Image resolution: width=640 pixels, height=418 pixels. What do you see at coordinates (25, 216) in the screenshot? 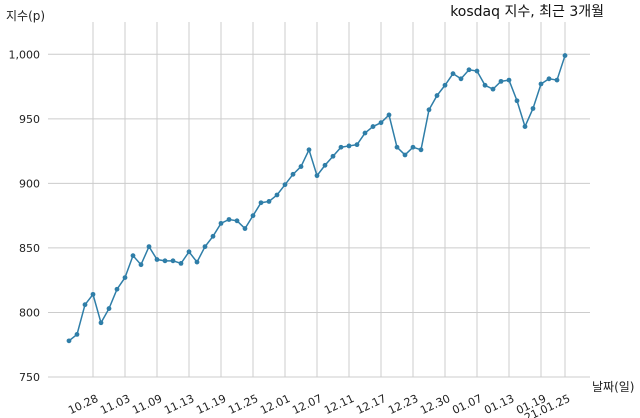
I see `y-tick-labels: 750 800 850 900 950 1,000` at bounding box center [25, 216].